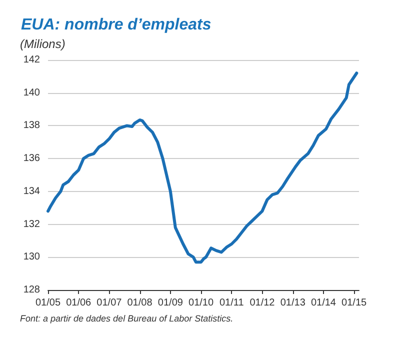  What do you see at coordinates (31, 60) in the screenshot?
I see `y-tick-label: 142` at bounding box center [31, 60].